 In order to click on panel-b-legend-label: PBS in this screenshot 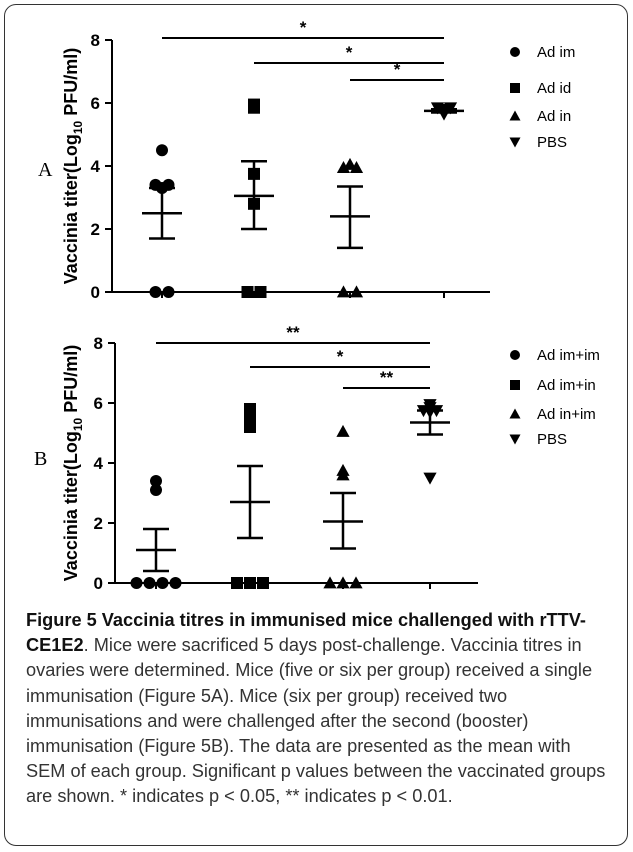, I will do `click(552, 439)`.